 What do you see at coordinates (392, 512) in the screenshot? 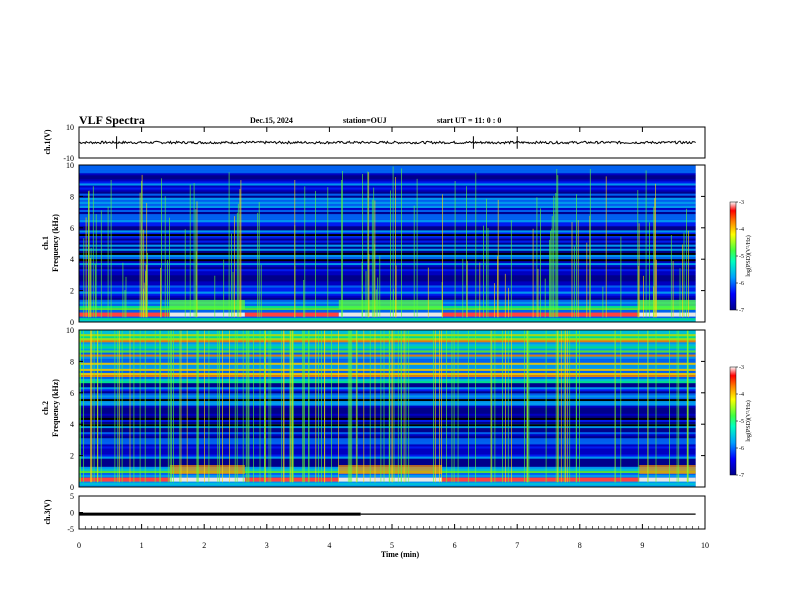
I see `ch3-signal-frame` at bounding box center [392, 512].